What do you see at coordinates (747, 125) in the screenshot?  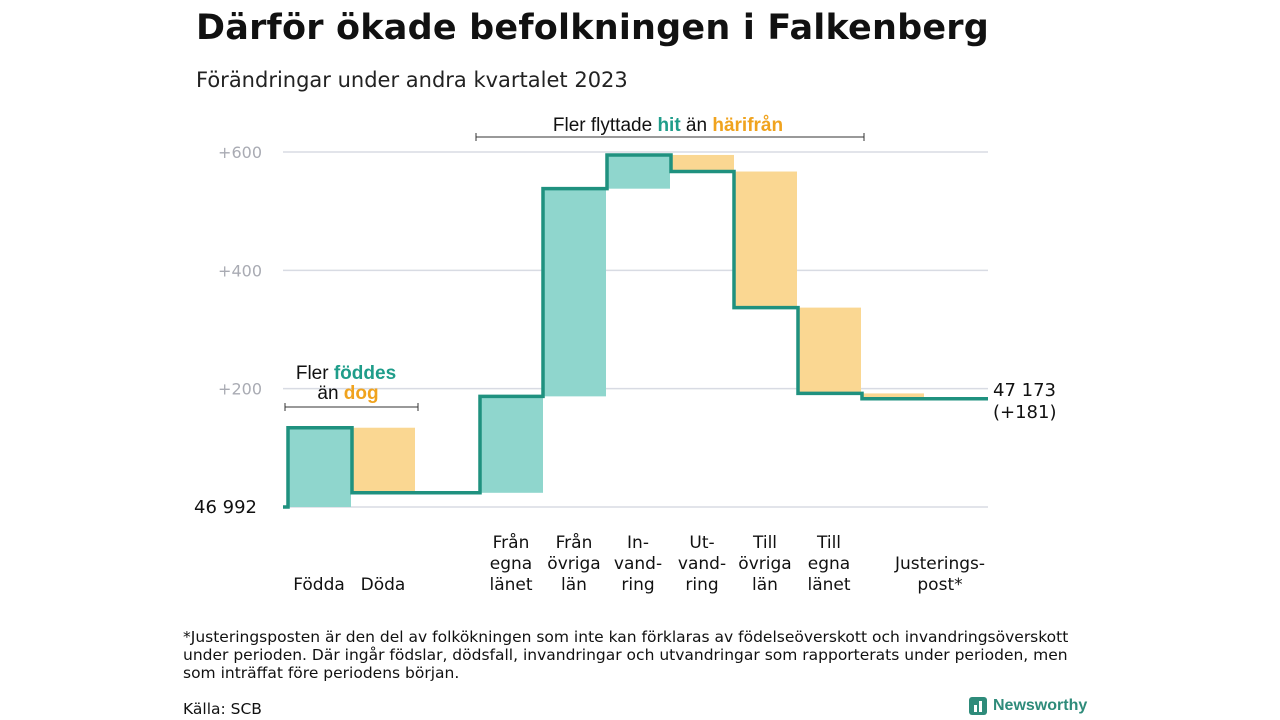 I see `annotation-text-part: härifrån` at bounding box center [747, 125].